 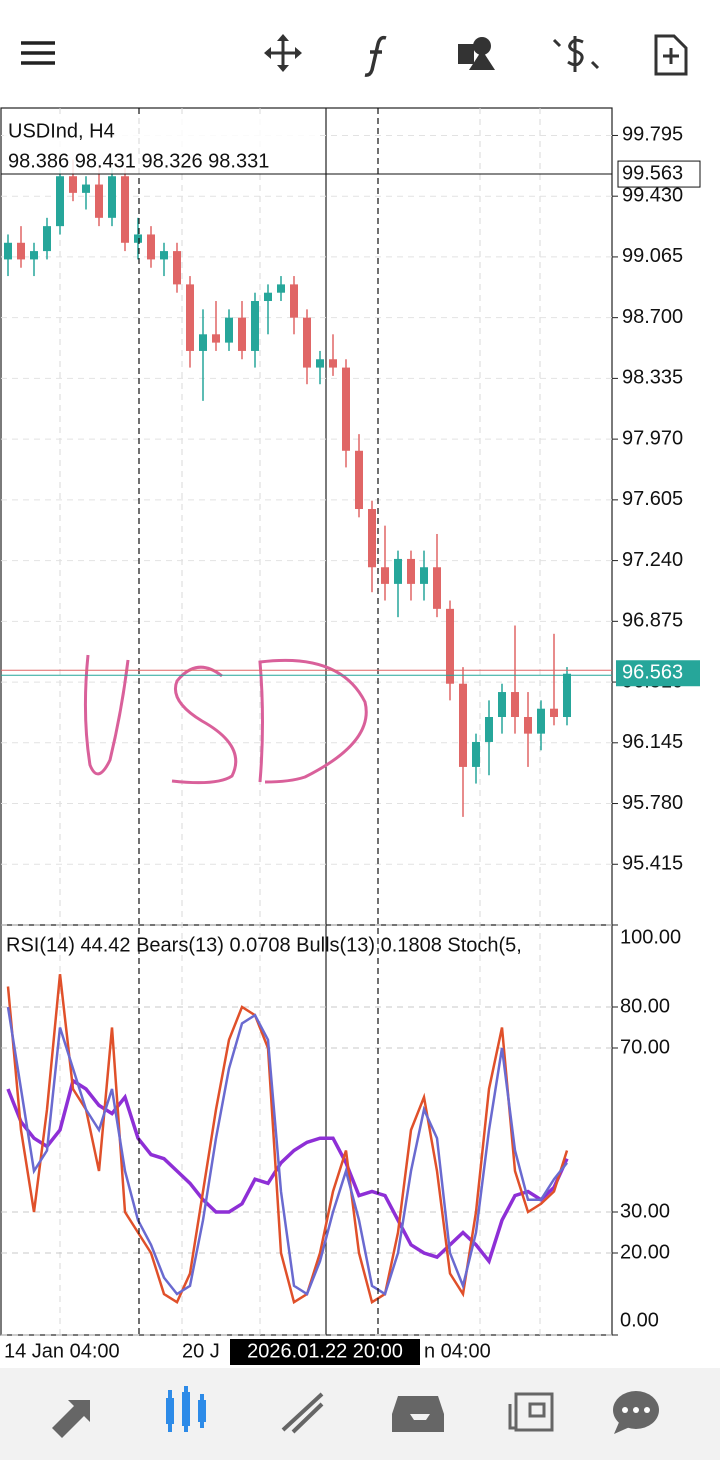 What do you see at coordinates (302, 1413) in the screenshot?
I see `trade-tab` at bounding box center [302, 1413].